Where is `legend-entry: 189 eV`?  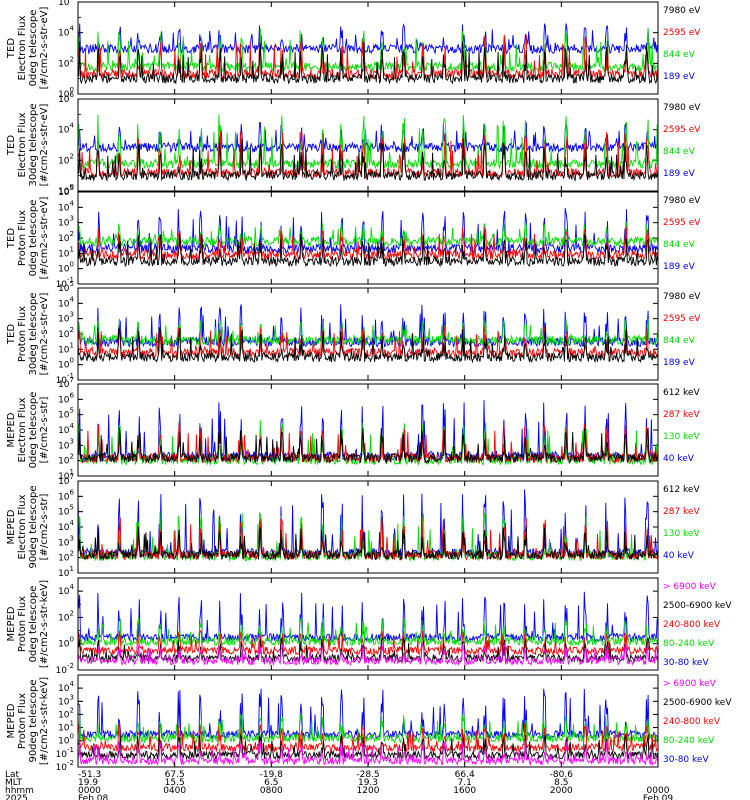 legend-entry: 189 eV is located at coordinates (679, 363).